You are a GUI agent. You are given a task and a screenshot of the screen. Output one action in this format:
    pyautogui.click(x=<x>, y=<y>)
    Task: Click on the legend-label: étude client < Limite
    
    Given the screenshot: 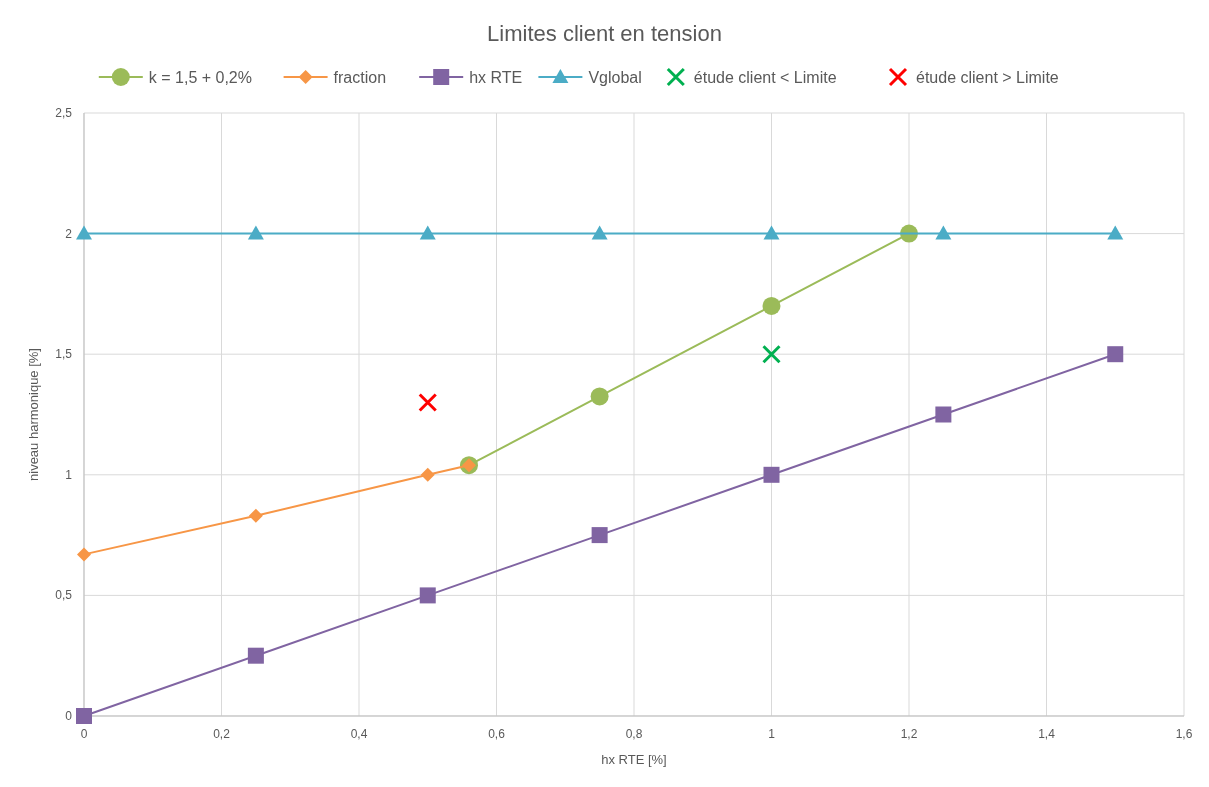 What is the action you would take?
    pyautogui.click(x=765, y=77)
    